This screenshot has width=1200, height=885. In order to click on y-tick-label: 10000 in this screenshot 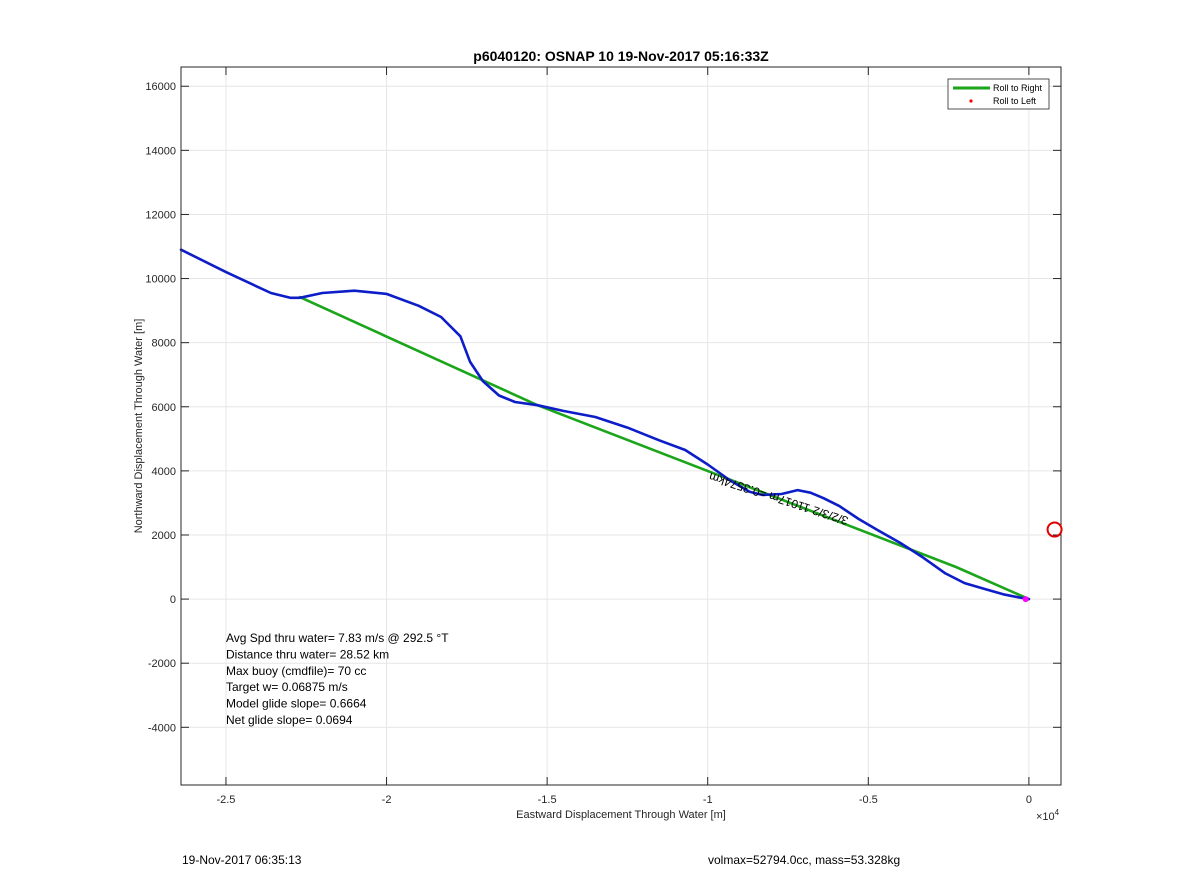, I will do `click(160, 280)`.